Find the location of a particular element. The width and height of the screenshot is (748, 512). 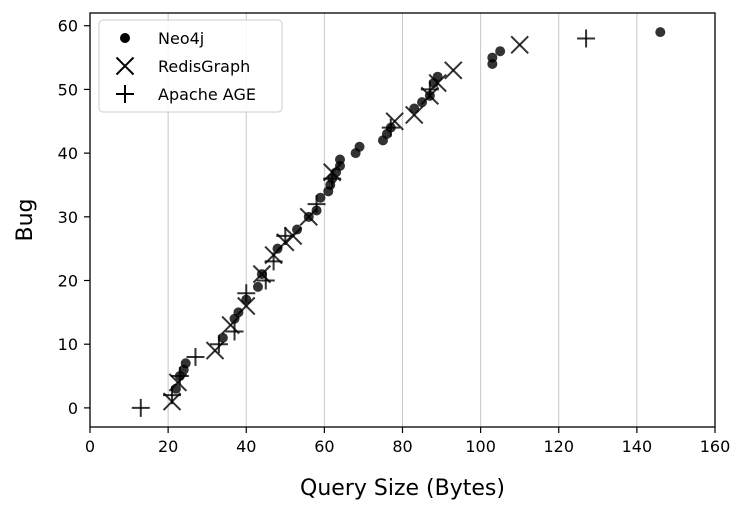

legend-marker-redisgraph-stroke is located at coordinates (125, 66).